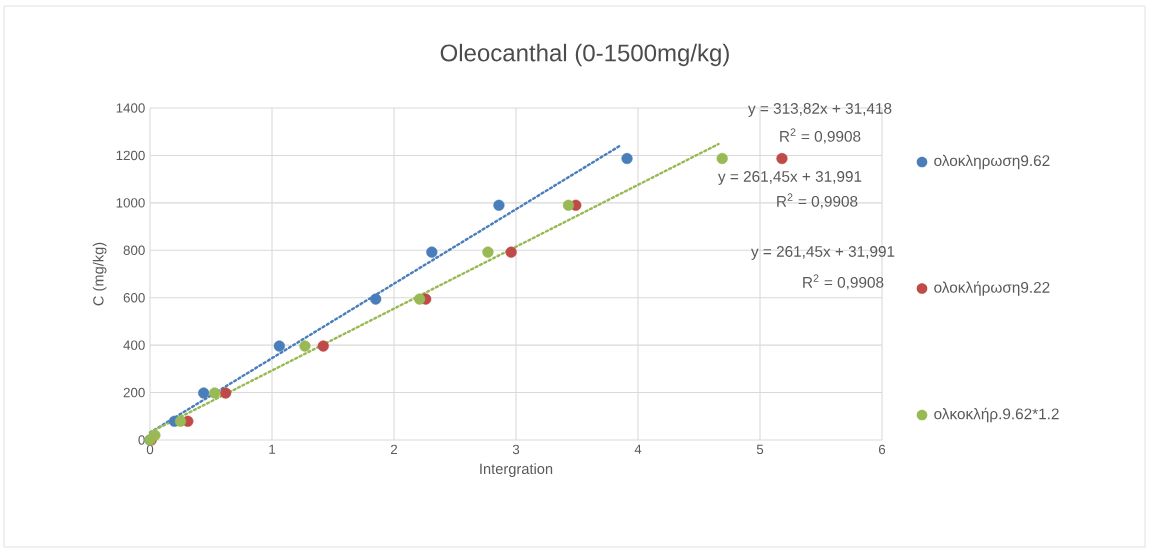  What do you see at coordinates (141, 440) in the screenshot?
I see `y-tick-label: 0` at bounding box center [141, 440].